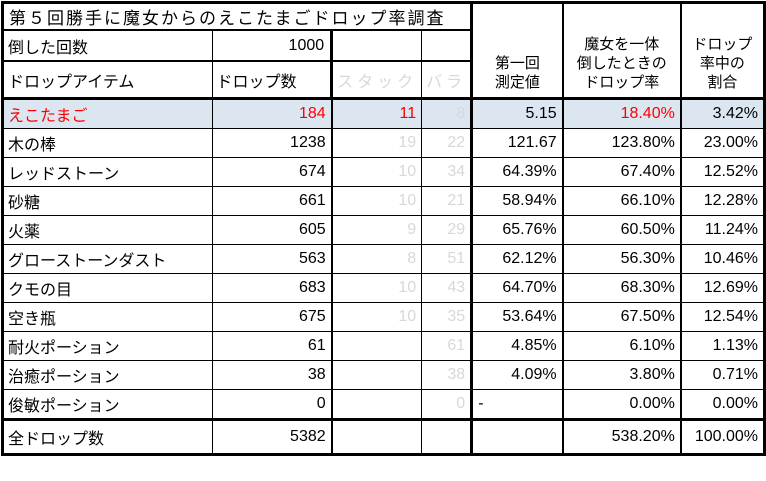  What do you see at coordinates (722, 259) in the screenshot?
I see `share-cell: 10.46%` at bounding box center [722, 259].